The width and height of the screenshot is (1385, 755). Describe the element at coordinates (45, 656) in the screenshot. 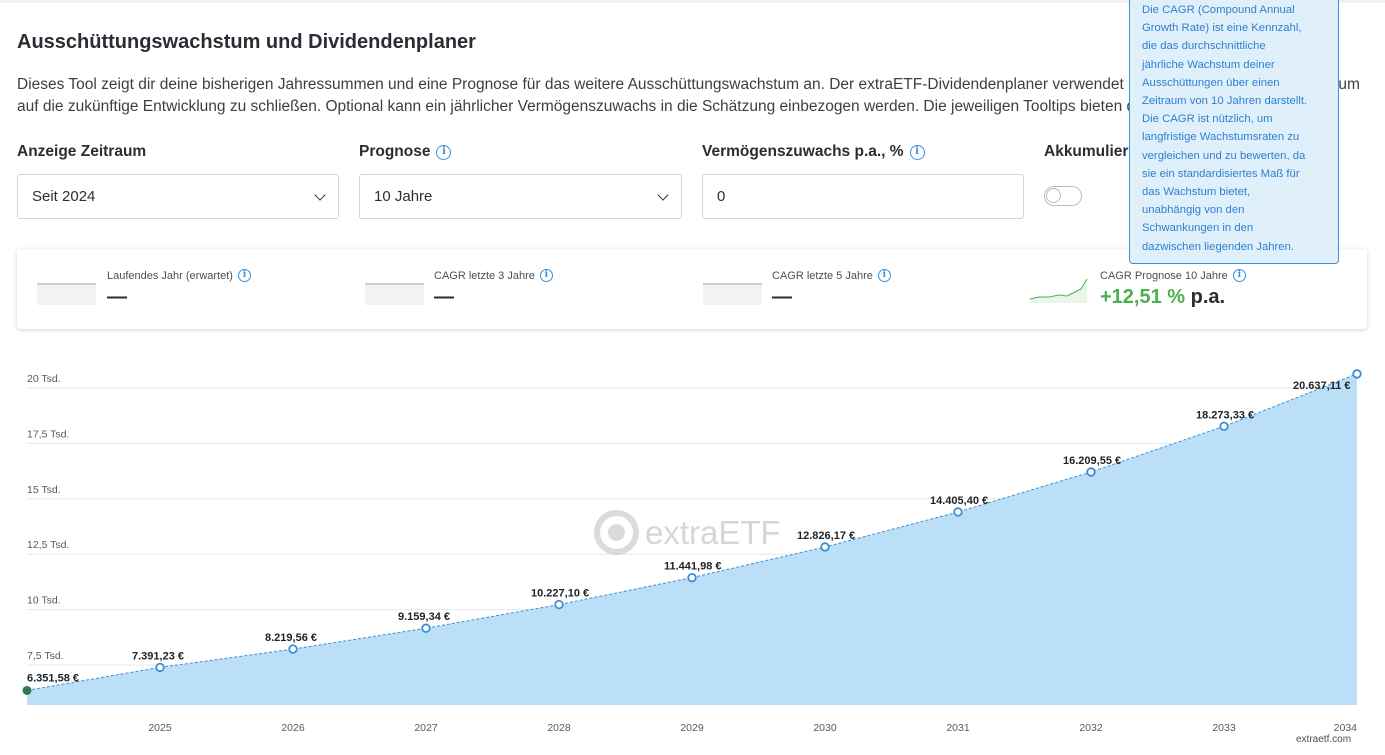

I see `y-tick-label: 7,5 Tsd.` at that location.